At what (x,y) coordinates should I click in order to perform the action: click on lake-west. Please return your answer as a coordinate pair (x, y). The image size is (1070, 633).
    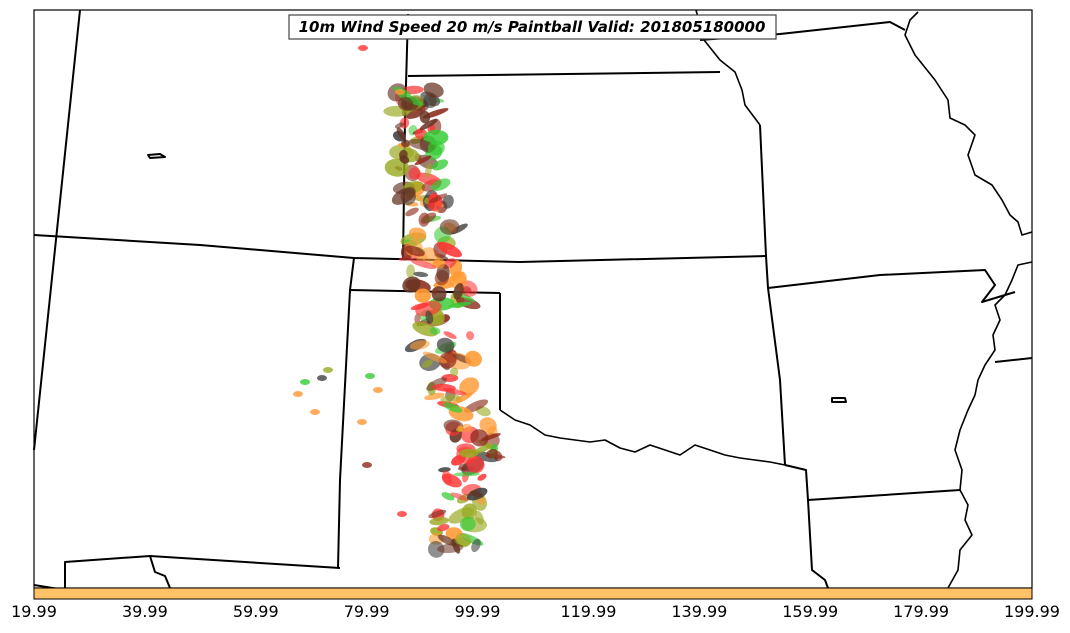
    Looking at the image, I should click on (156, 156).